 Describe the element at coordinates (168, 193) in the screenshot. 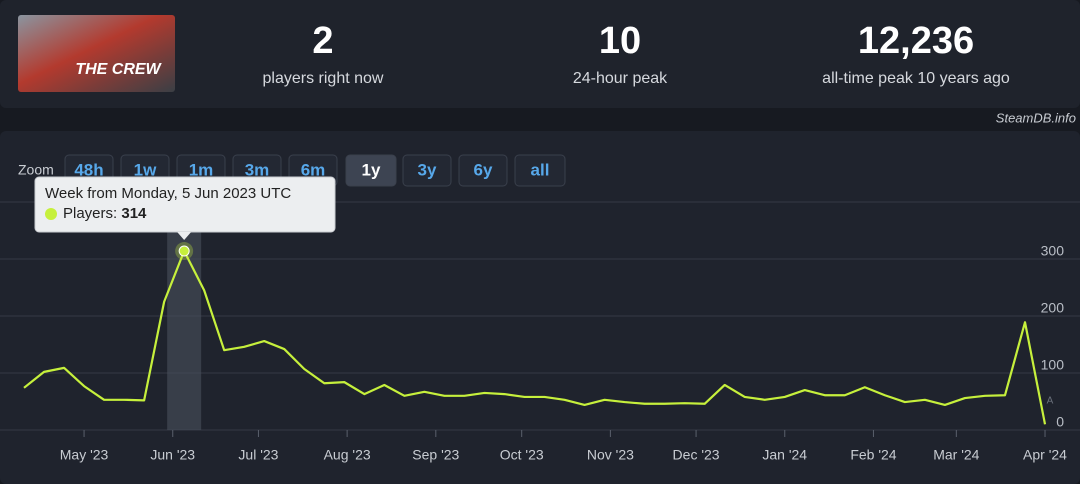

I see `tooltip-title: Week from Monday, 5 Jun 2023 UTC` at that location.